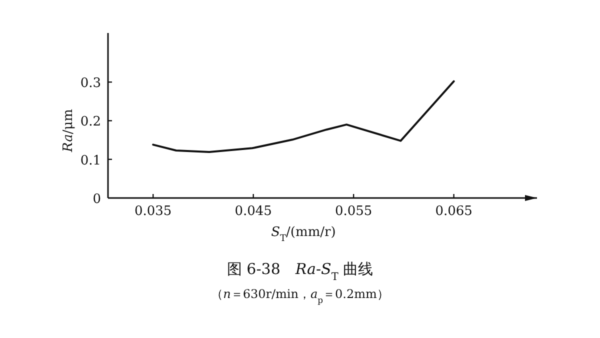 This screenshot has height=338, width=600. What do you see at coordinates (68, 131) in the screenshot?
I see `y-axis-title: Ra/μm` at bounding box center [68, 131].